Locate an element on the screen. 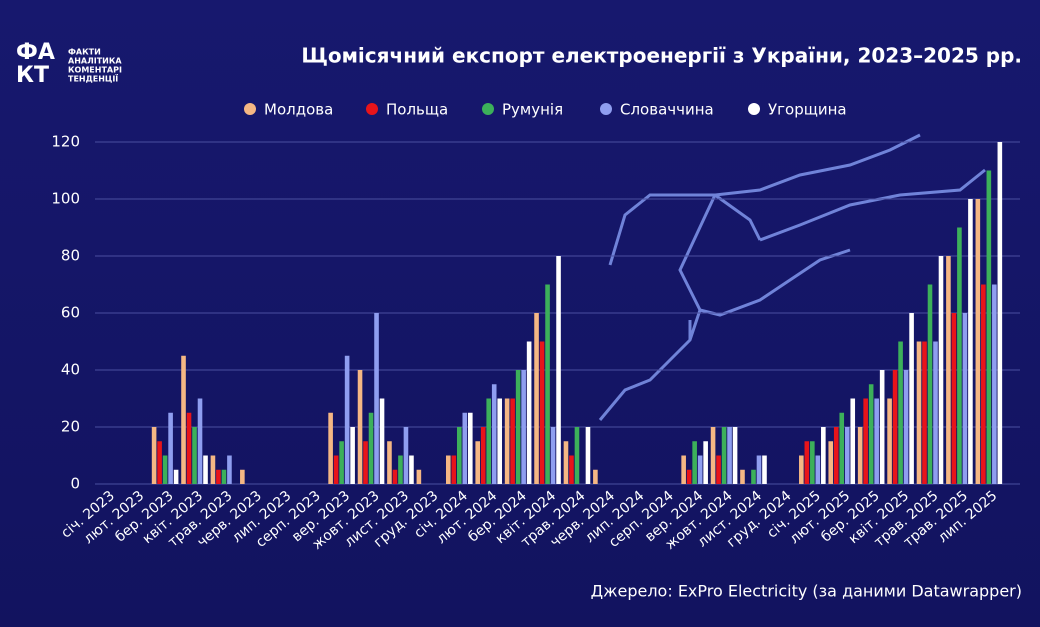 The height and width of the screenshot is (627, 1040). y-tick-label: 0 is located at coordinates (75, 484).